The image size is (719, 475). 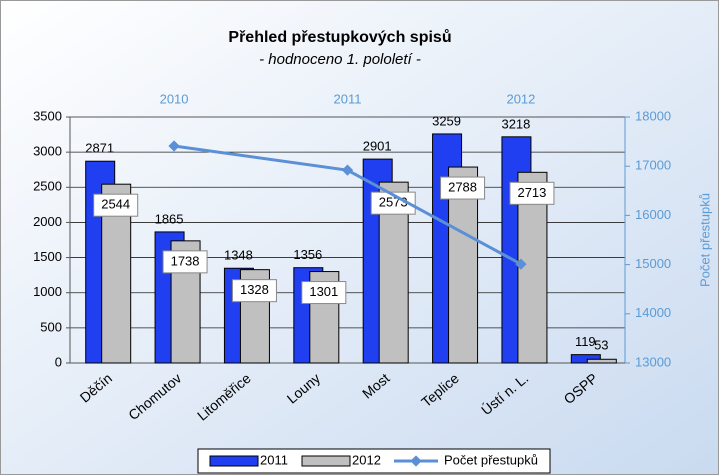 I want to click on legend-label: 2012, so click(x=366, y=459).